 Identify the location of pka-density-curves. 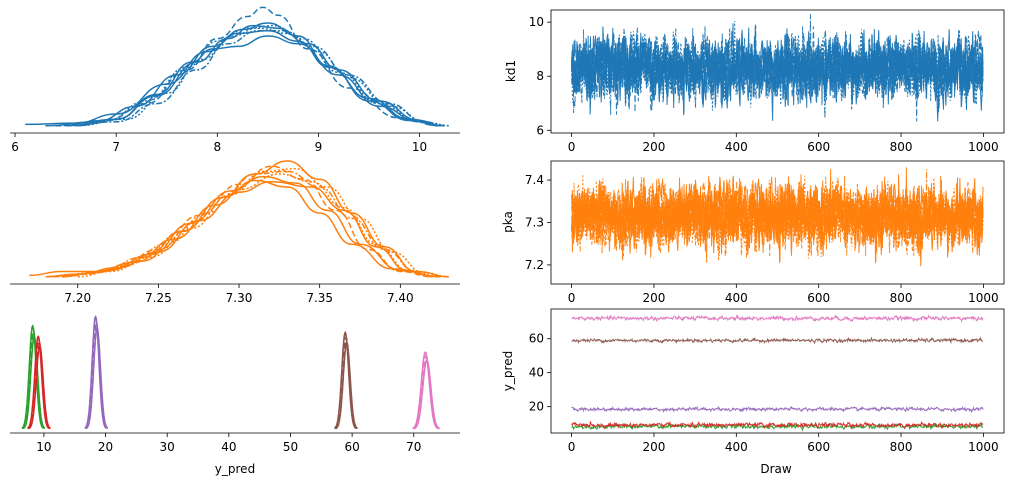
(239, 219).